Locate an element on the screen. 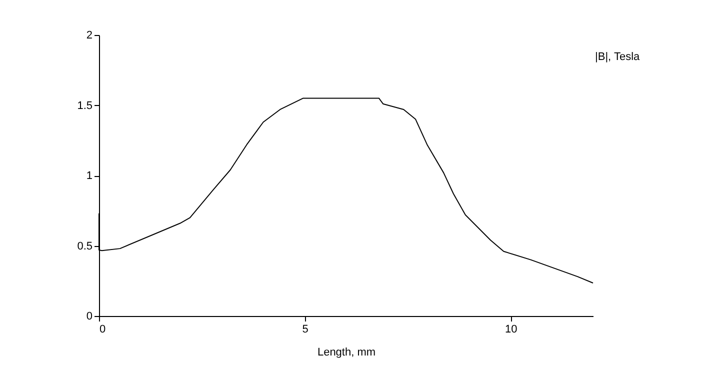  y-tick-label: 1 is located at coordinates (89, 176).